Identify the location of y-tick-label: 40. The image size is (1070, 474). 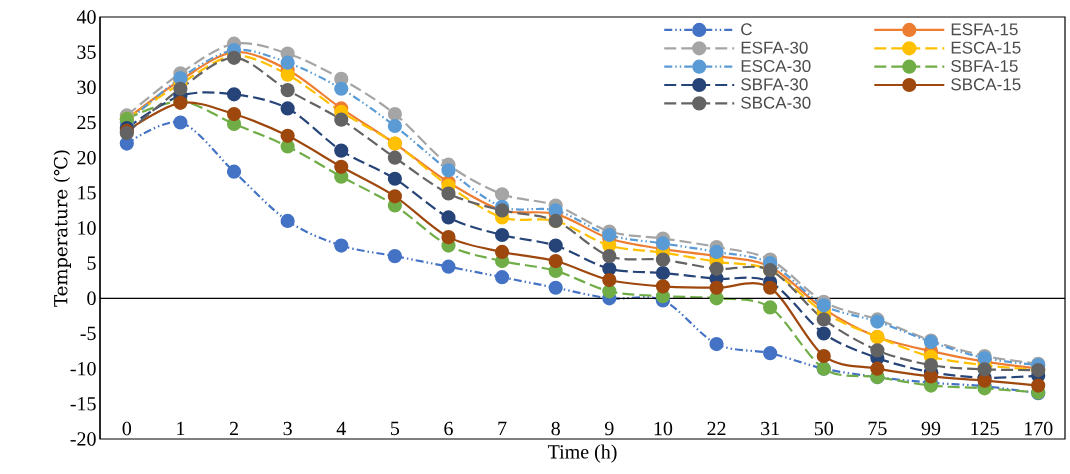
(86, 17).